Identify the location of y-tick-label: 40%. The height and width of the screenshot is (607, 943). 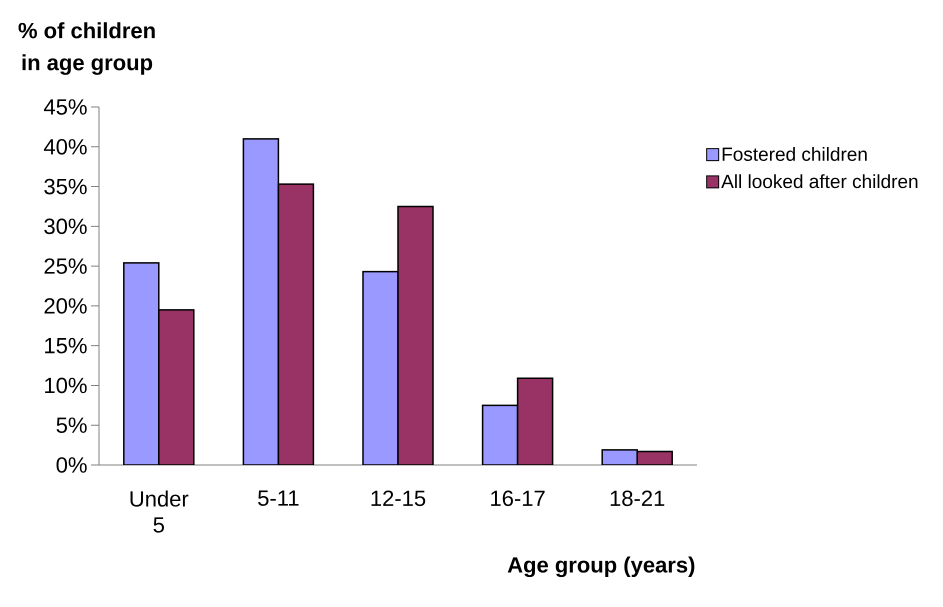
(65, 146).